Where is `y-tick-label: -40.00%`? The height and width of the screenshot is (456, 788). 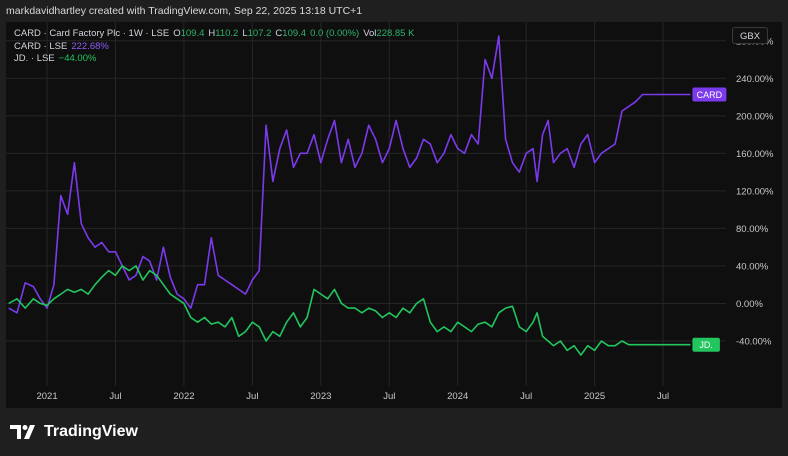 y-tick-label: -40.00% is located at coordinates (754, 341).